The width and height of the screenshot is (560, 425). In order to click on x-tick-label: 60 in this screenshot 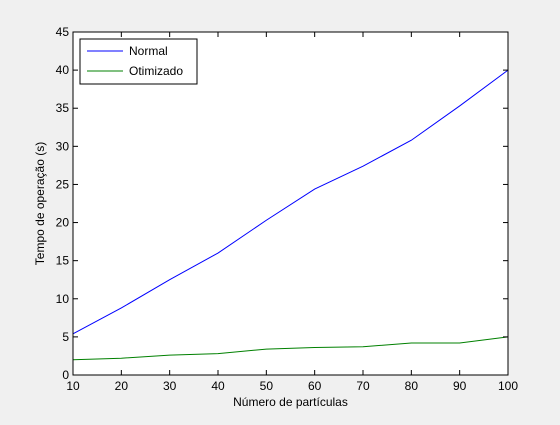, I will do `click(315, 386)`.